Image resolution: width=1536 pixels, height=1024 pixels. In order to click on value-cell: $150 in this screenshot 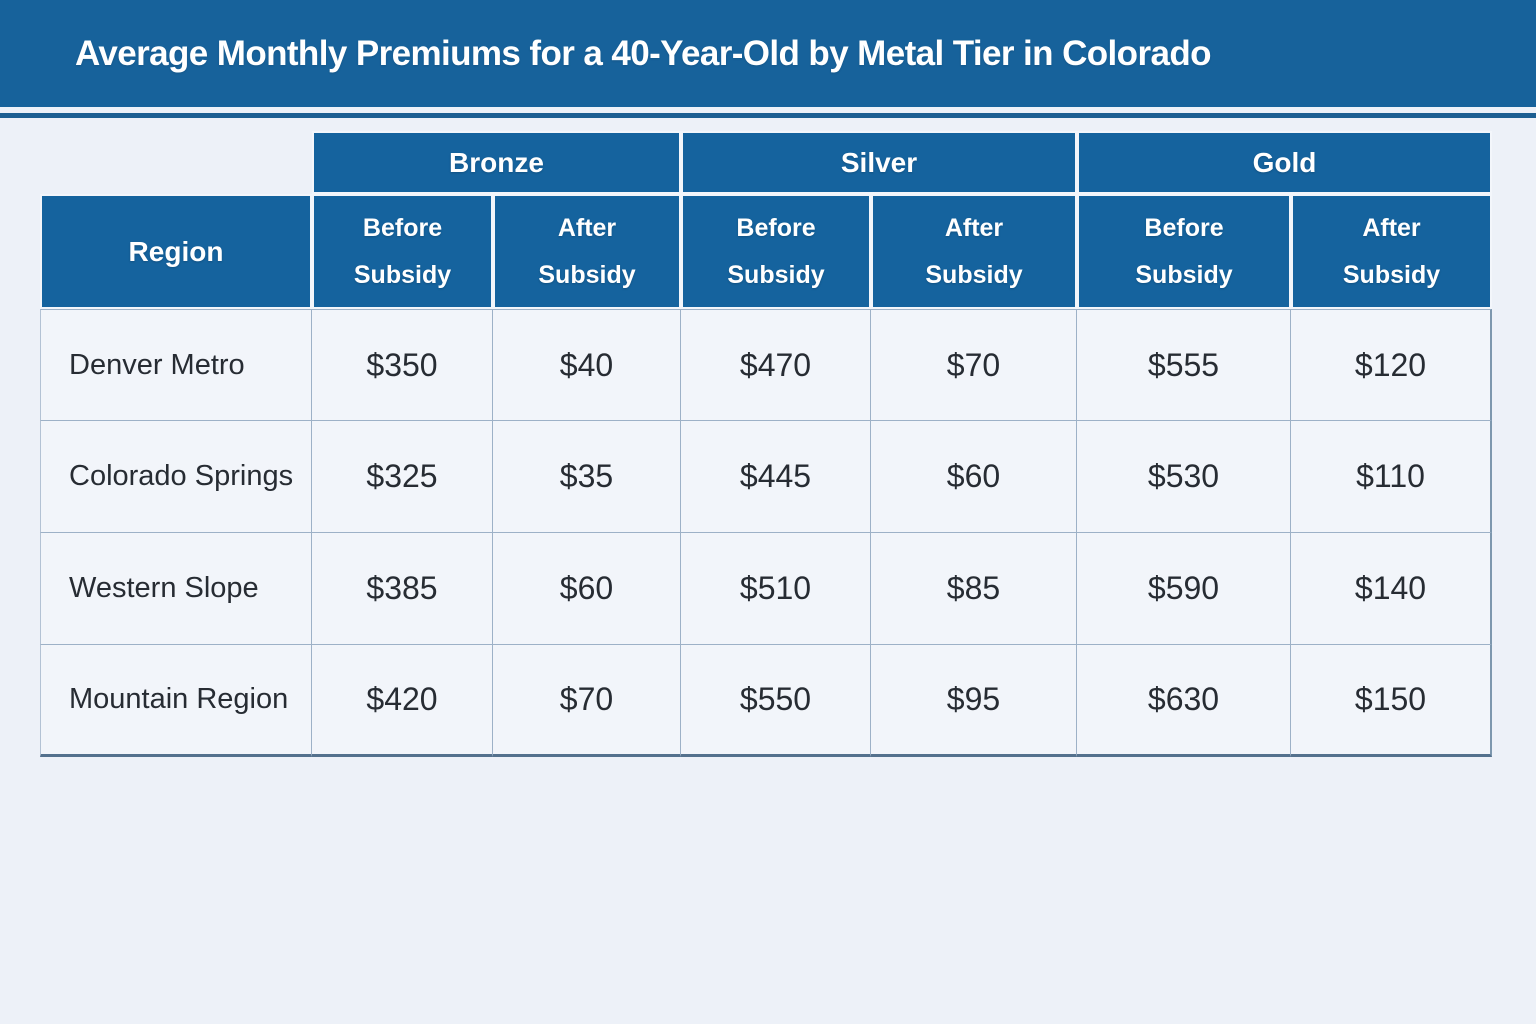, I will do `click(1391, 701)`.